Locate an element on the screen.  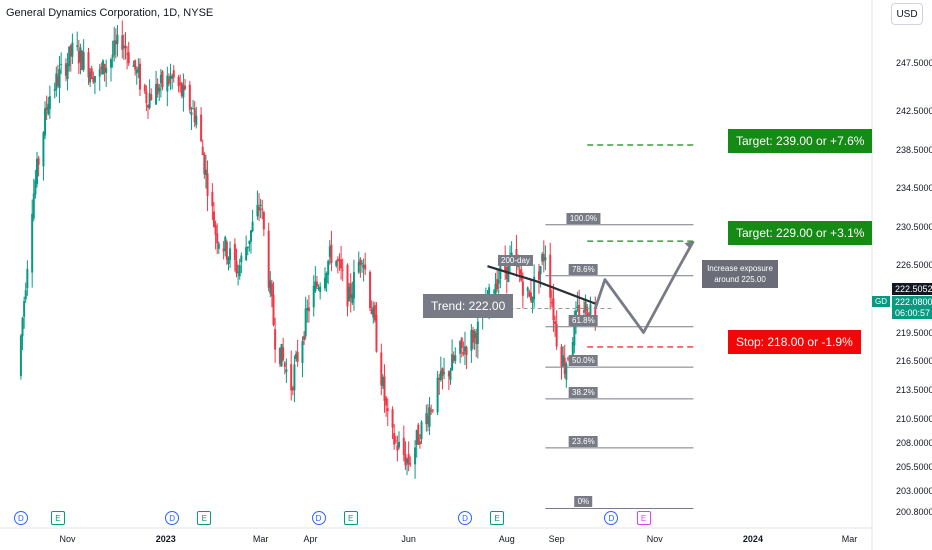
time-tick-label: Jun is located at coordinates (408, 539).